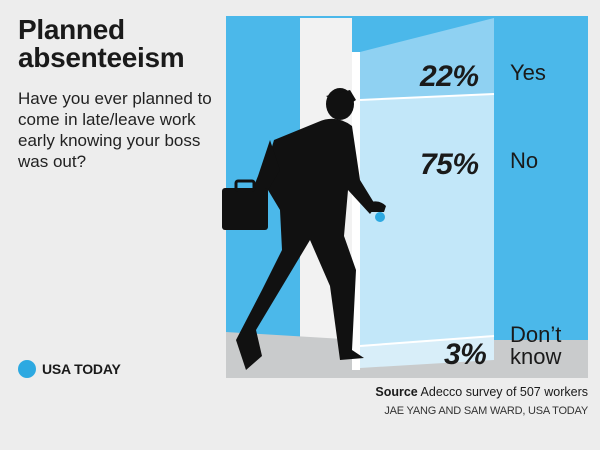 The width and height of the screenshot is (600, 450). I want to click on credit-line: JAE YANG AND SAM WARD, USA TODAY, so click(486, 411).